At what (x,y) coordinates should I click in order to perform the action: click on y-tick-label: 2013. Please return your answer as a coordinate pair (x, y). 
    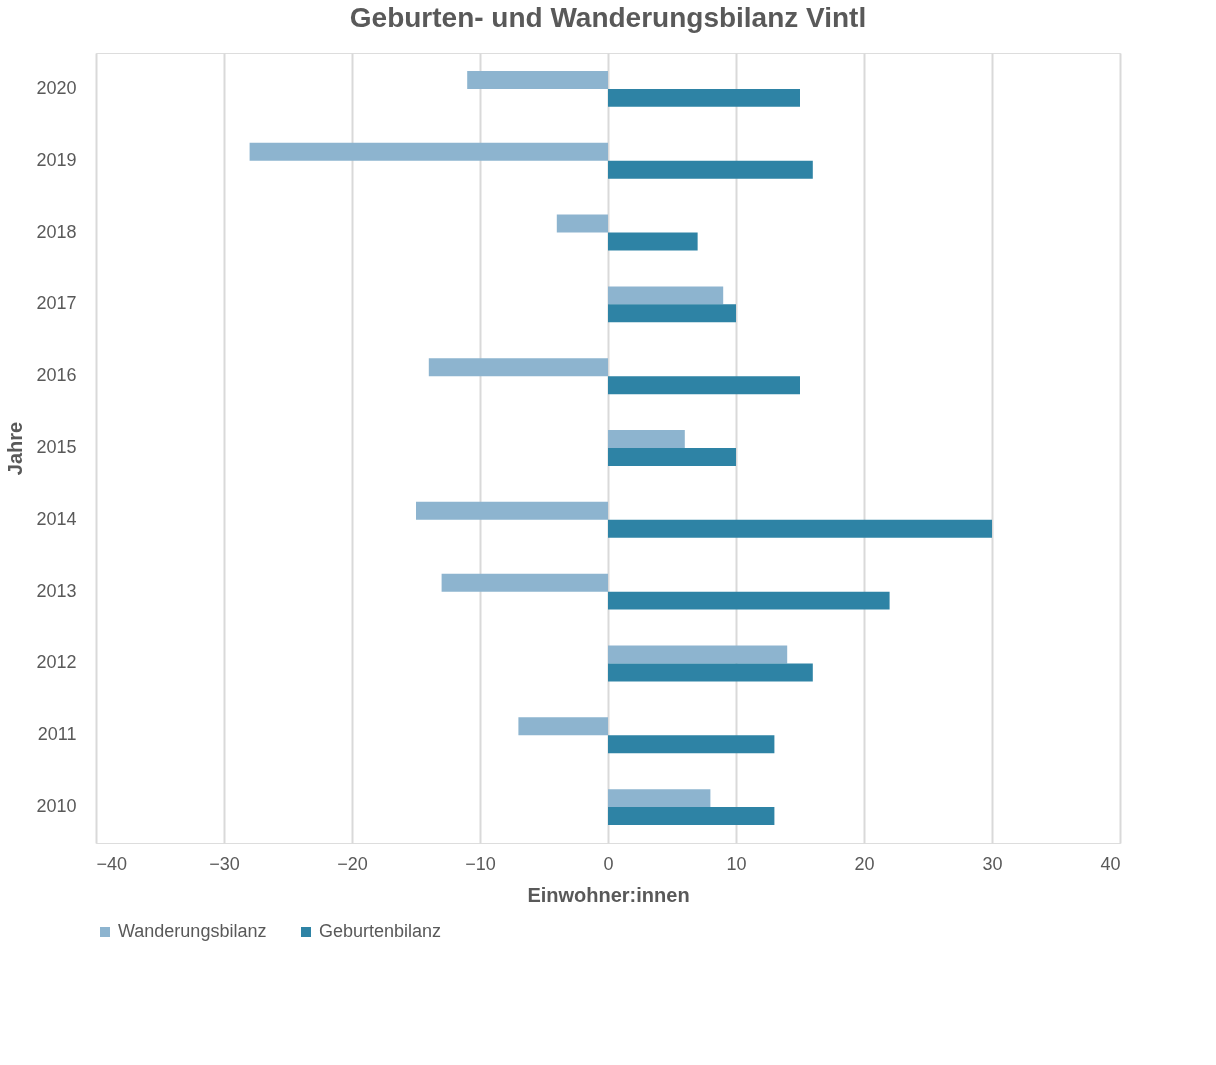
    Looking at the image, I should click on (56, 590).